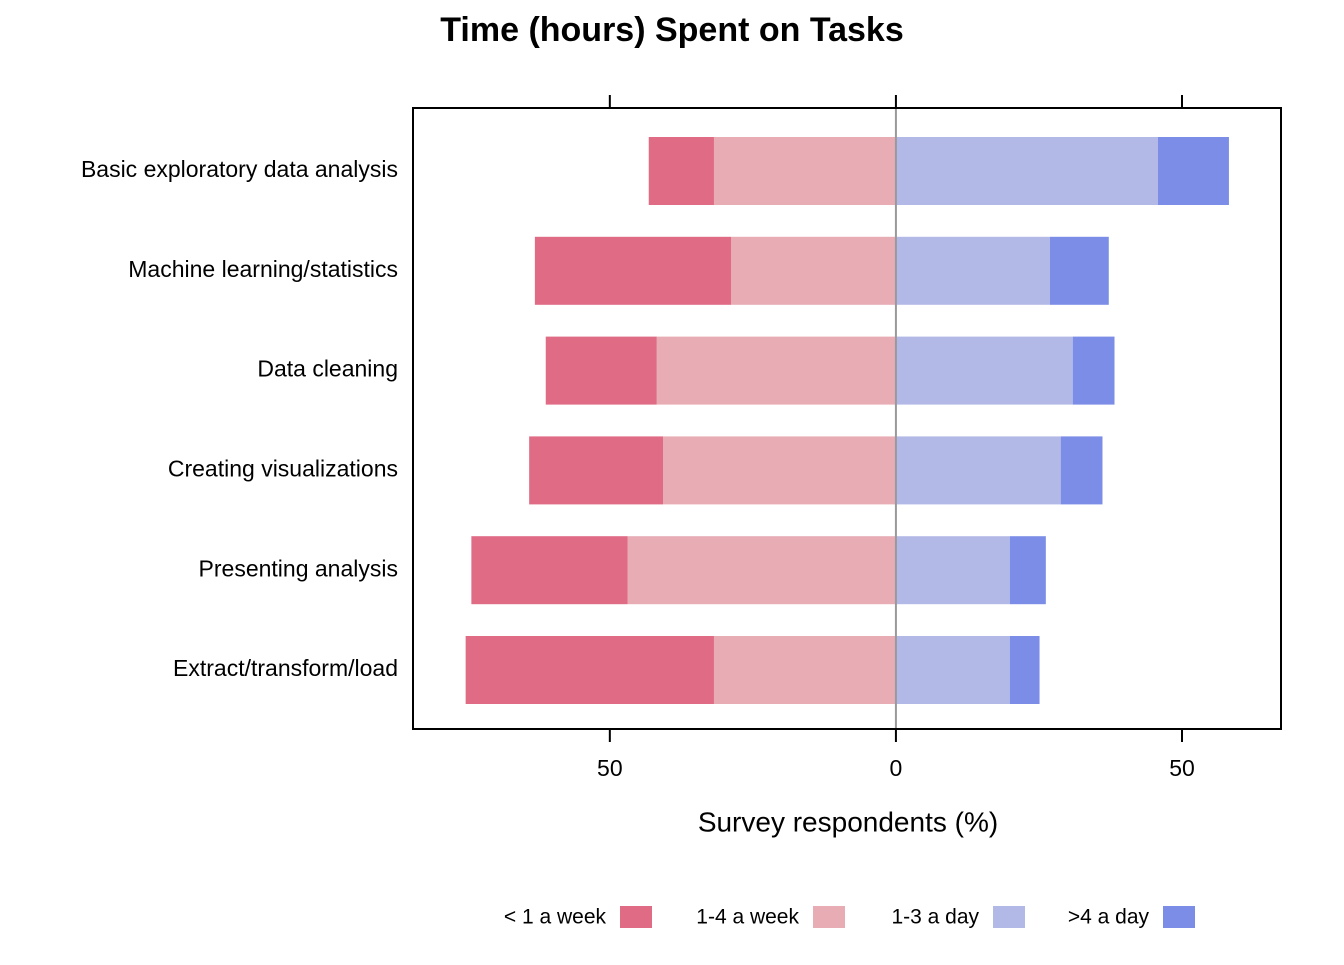  Describe the element at coordinates (848, 821) in the screenshot. I see `x-axis-title: Survey respondents (%)` at that location.